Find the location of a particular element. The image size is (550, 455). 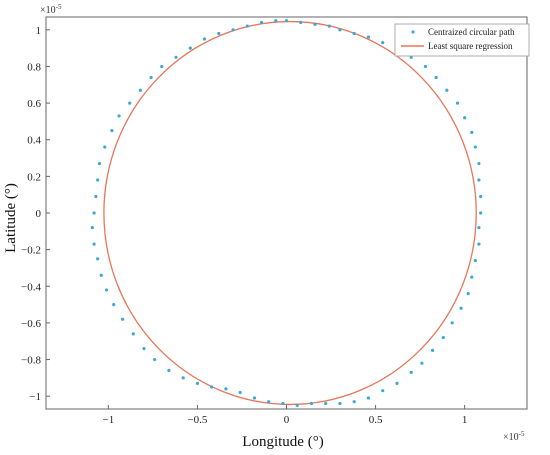

y-tick-label: 1 is located at coordinates (39, 31).